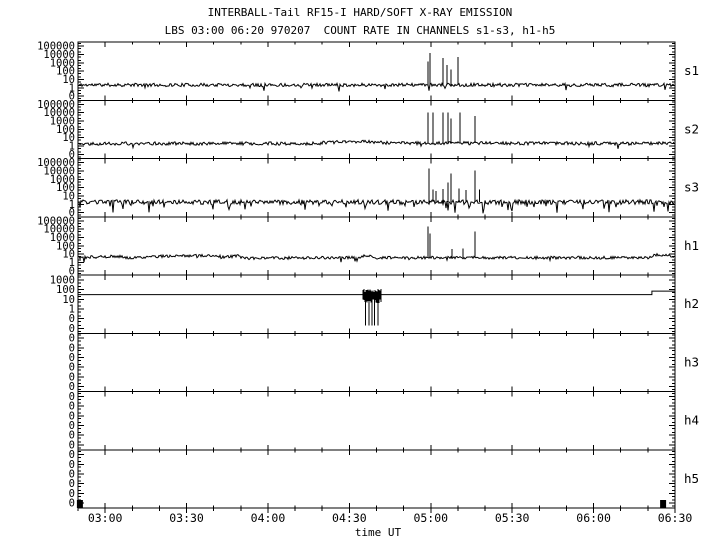 Image resolution: width=720 pixels, height=550 pixels. I want to click on panel-h1, so click(376, 246).